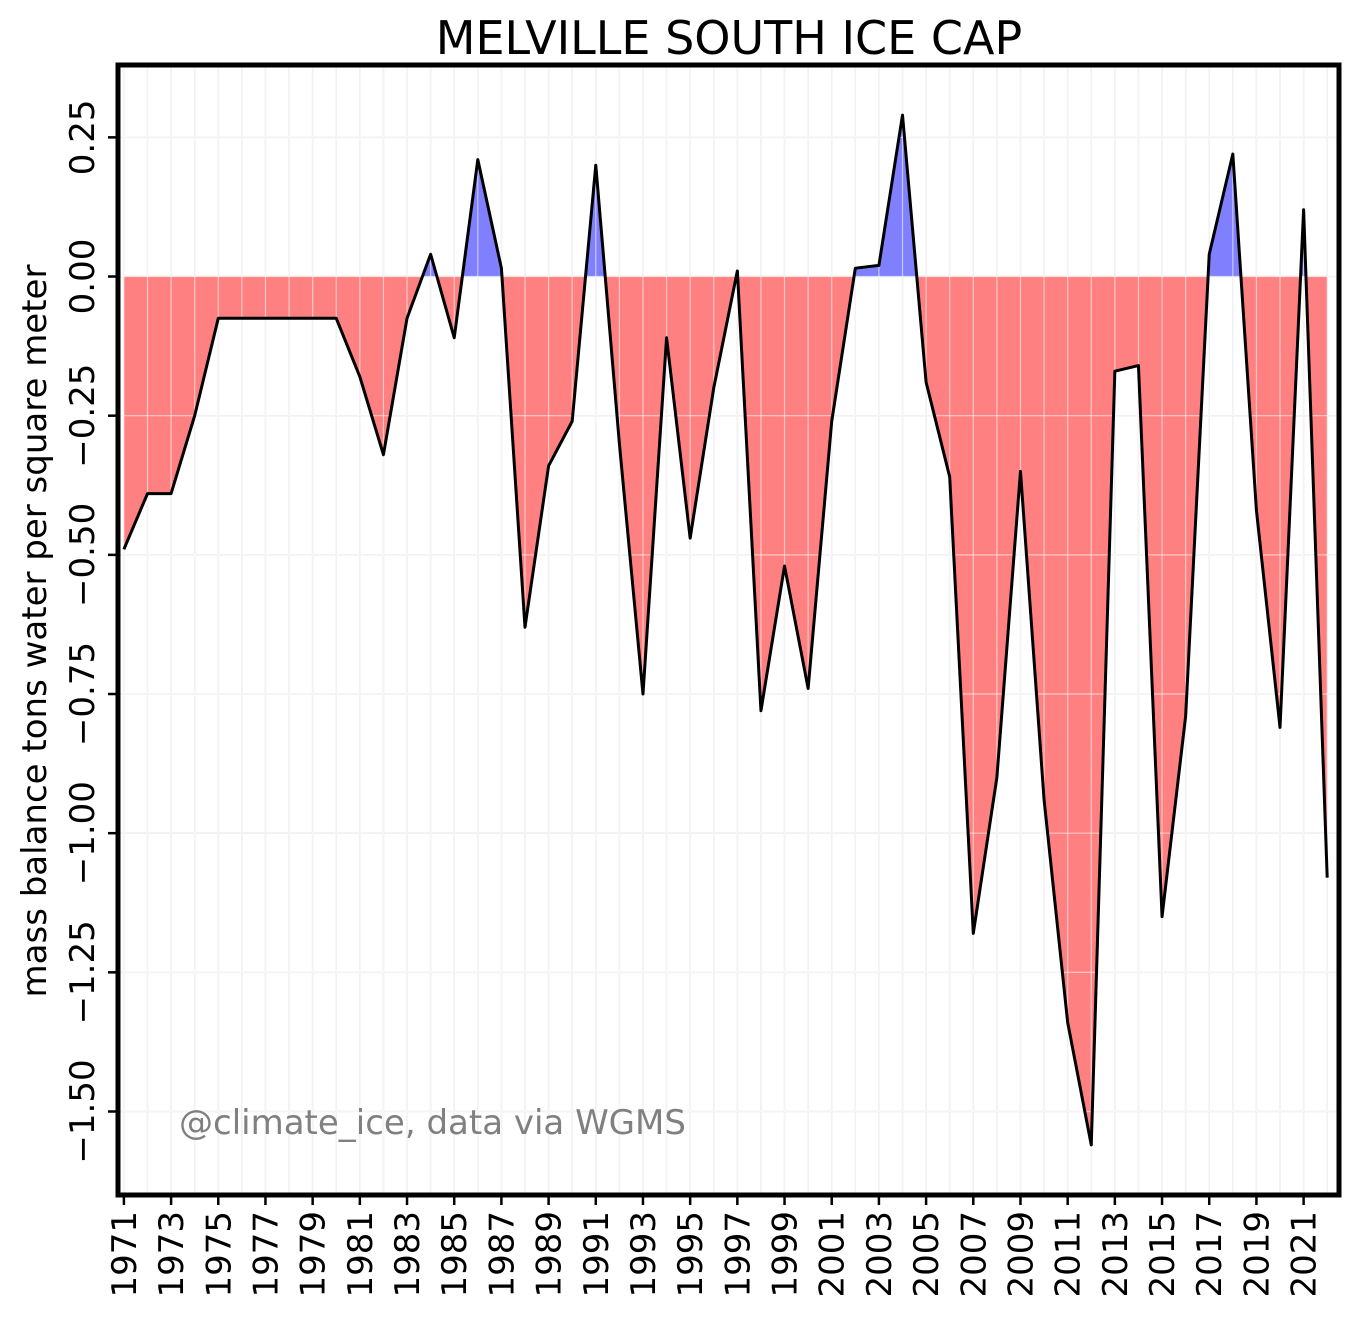  Describe the element at coordinates (691, 1254) in the screenshot. I see `x-tick-label: 1995` at that location.